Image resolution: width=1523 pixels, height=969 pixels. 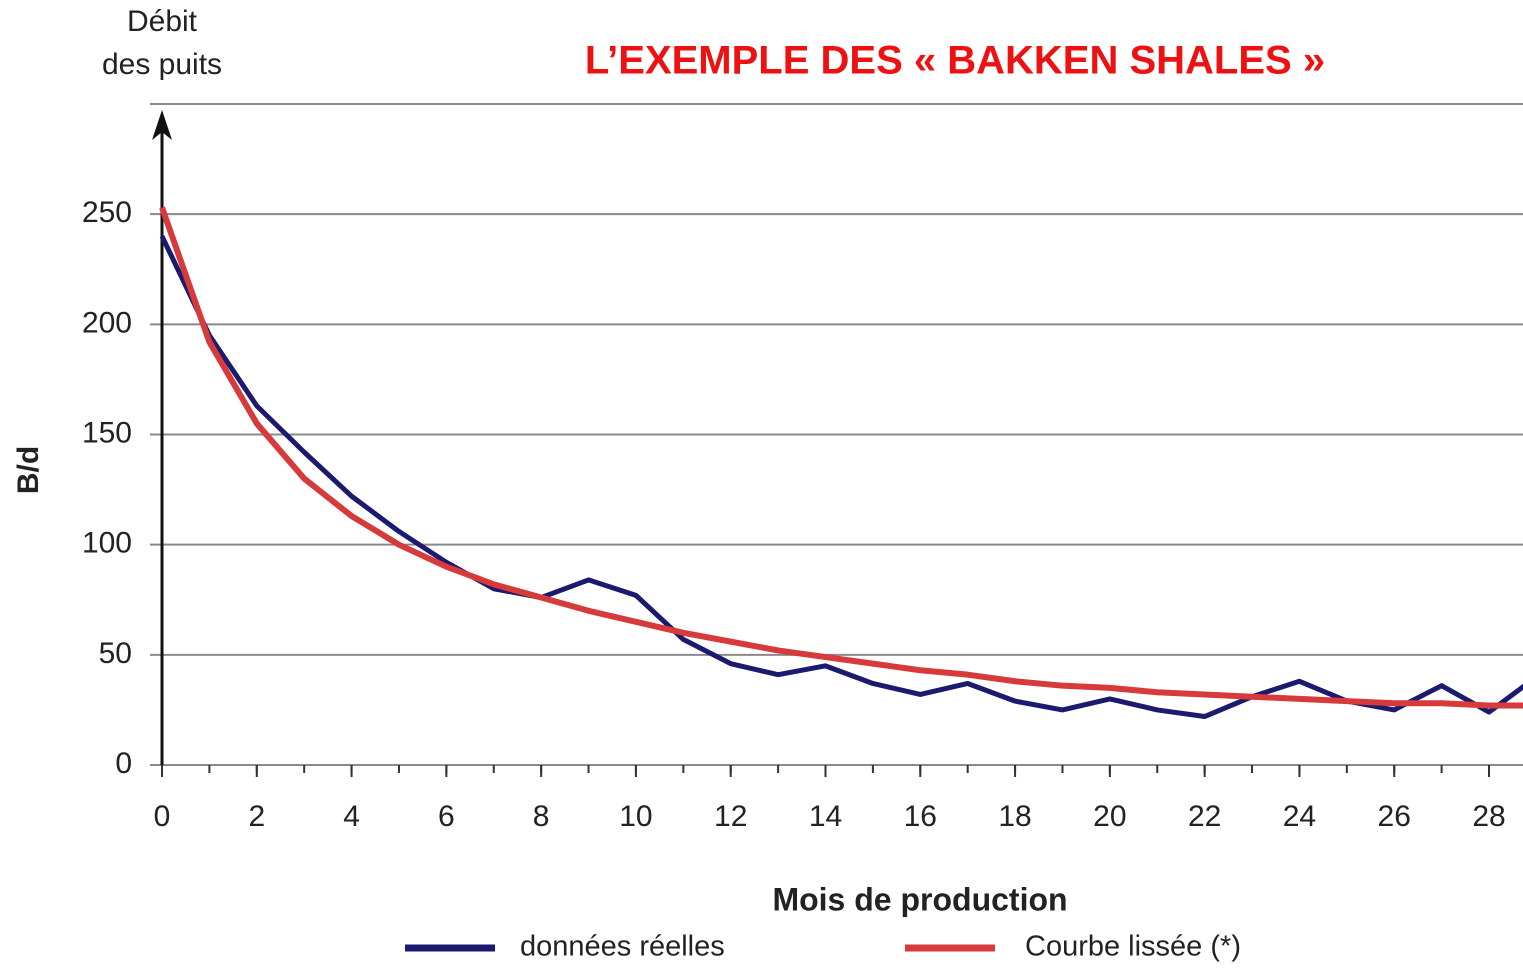 I want to click on chart-title: L’EXEMPLE DES « BAKKEN SHALES », so click(x=955, y=61).